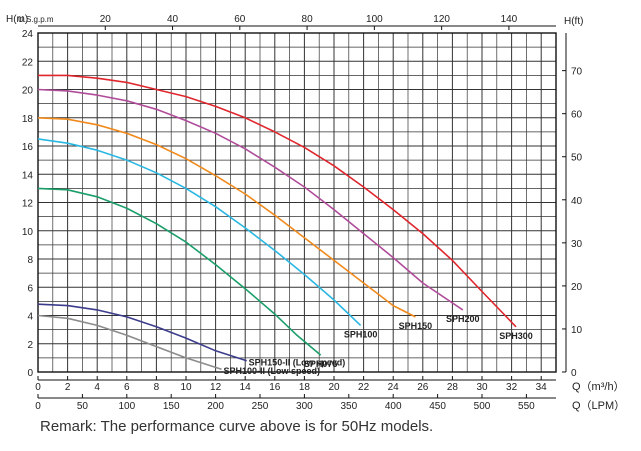 The width and height of the screenshot is (641, 451). Describe the element at coordinates (38, 387) in the screenshot. I see `bottom-m3h-tick-label: 0` at that location.